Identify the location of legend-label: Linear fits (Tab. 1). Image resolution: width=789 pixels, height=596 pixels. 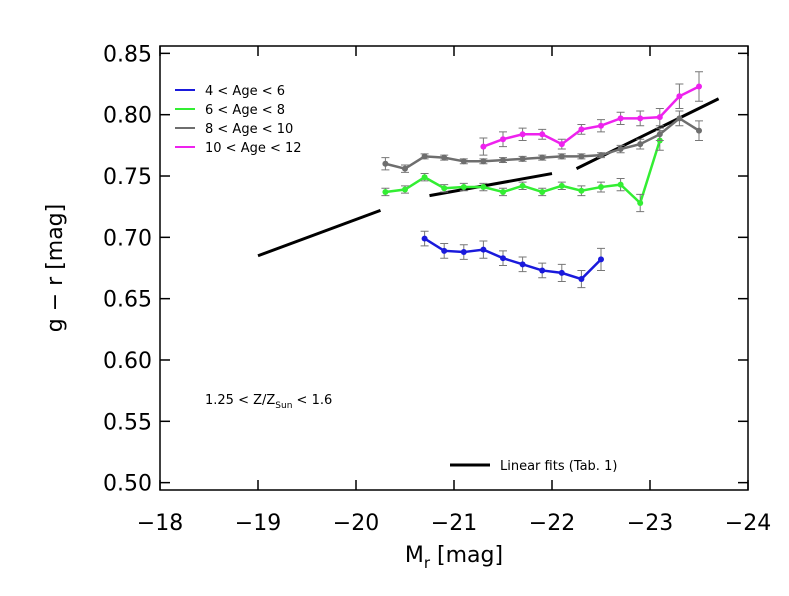
(558, 466).